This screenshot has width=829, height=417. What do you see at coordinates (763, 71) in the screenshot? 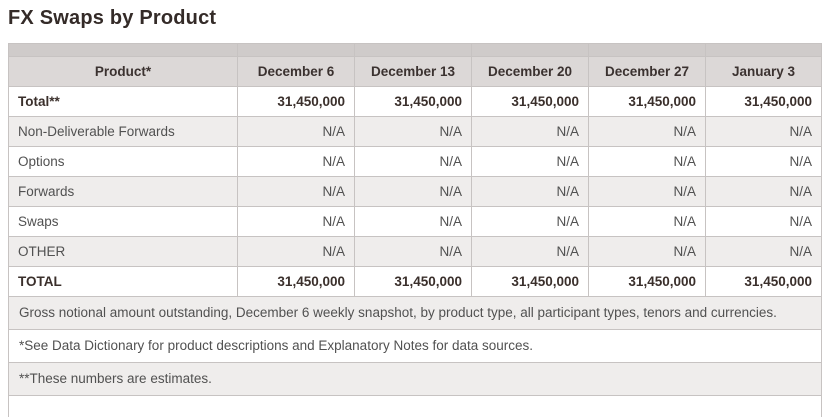
I see `column-header-date: January 3` at bounding box center [763, 71].